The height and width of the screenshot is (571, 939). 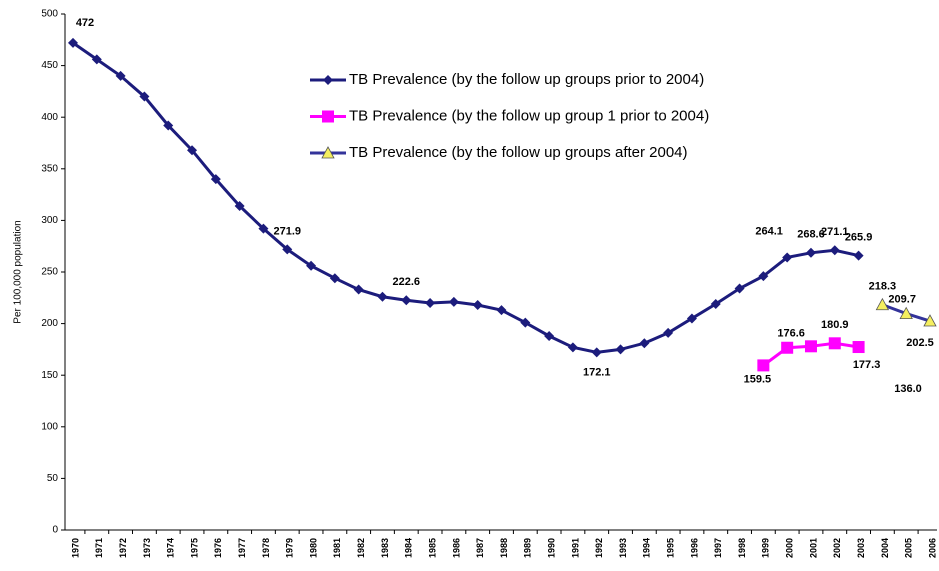 What do you see at coordinates (407, 282) in the screenshot?
I see `data-label: 222.6` at bounding box center [407, 282].